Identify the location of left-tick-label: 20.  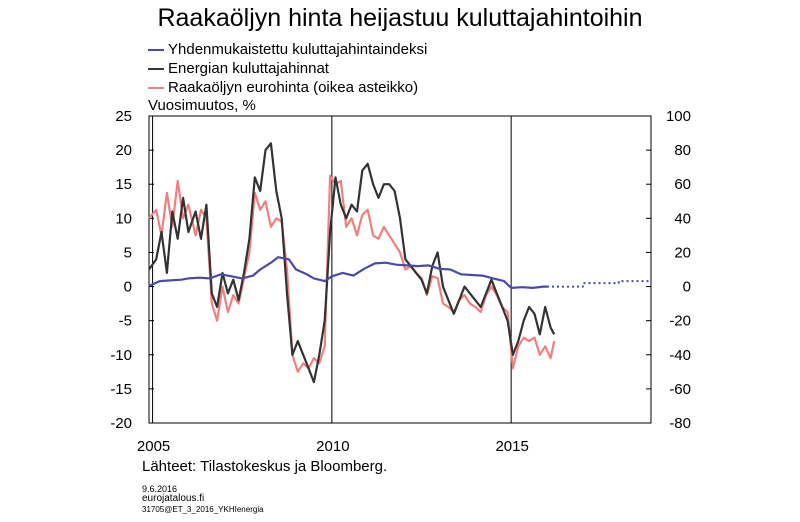
(123, 150).